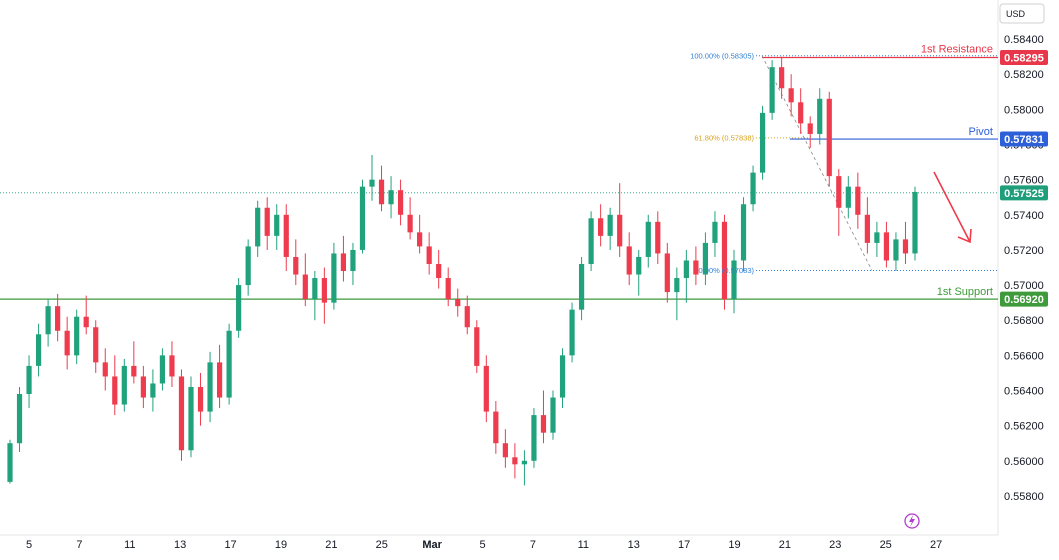 The width and height of the screenshot is (1059, 560). I want to click on time-axis: 5 7 11 13 17 19 21 25 Mar 5 7 11 13 17 19 21 23 25 27, so click(484, 545).